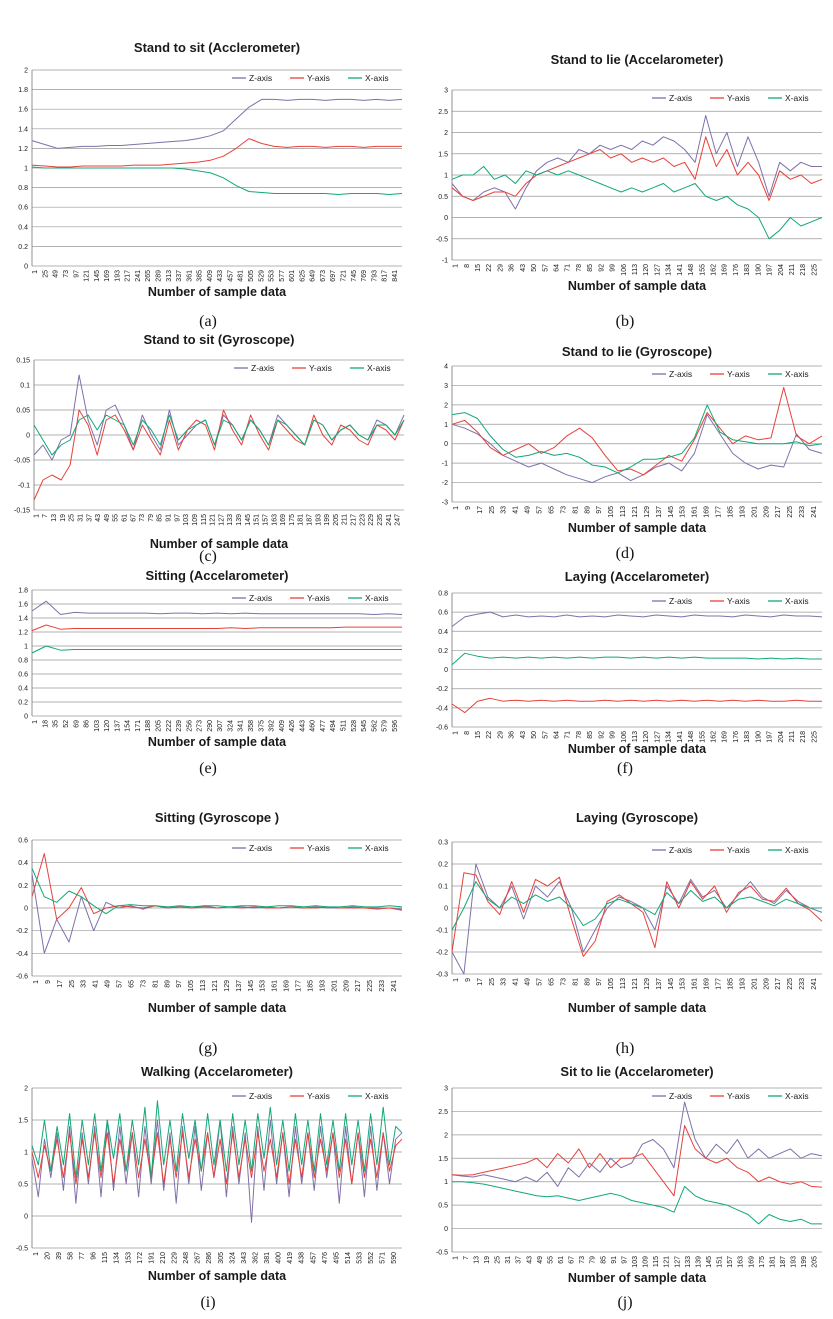 Image resolution: width=833 pixels, height=1319 pixels. Describe the element at coordinates (512, 268) in the screenshot. I see `x-tick-label: 36` at that location.